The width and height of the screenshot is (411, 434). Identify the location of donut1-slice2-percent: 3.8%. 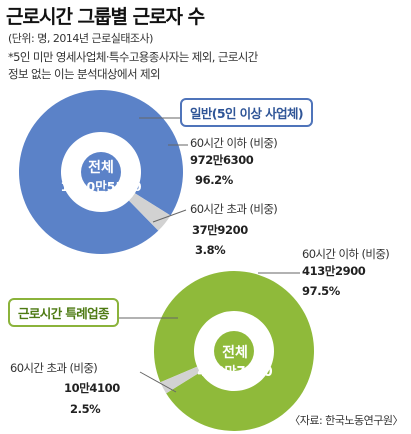
(210, 250).